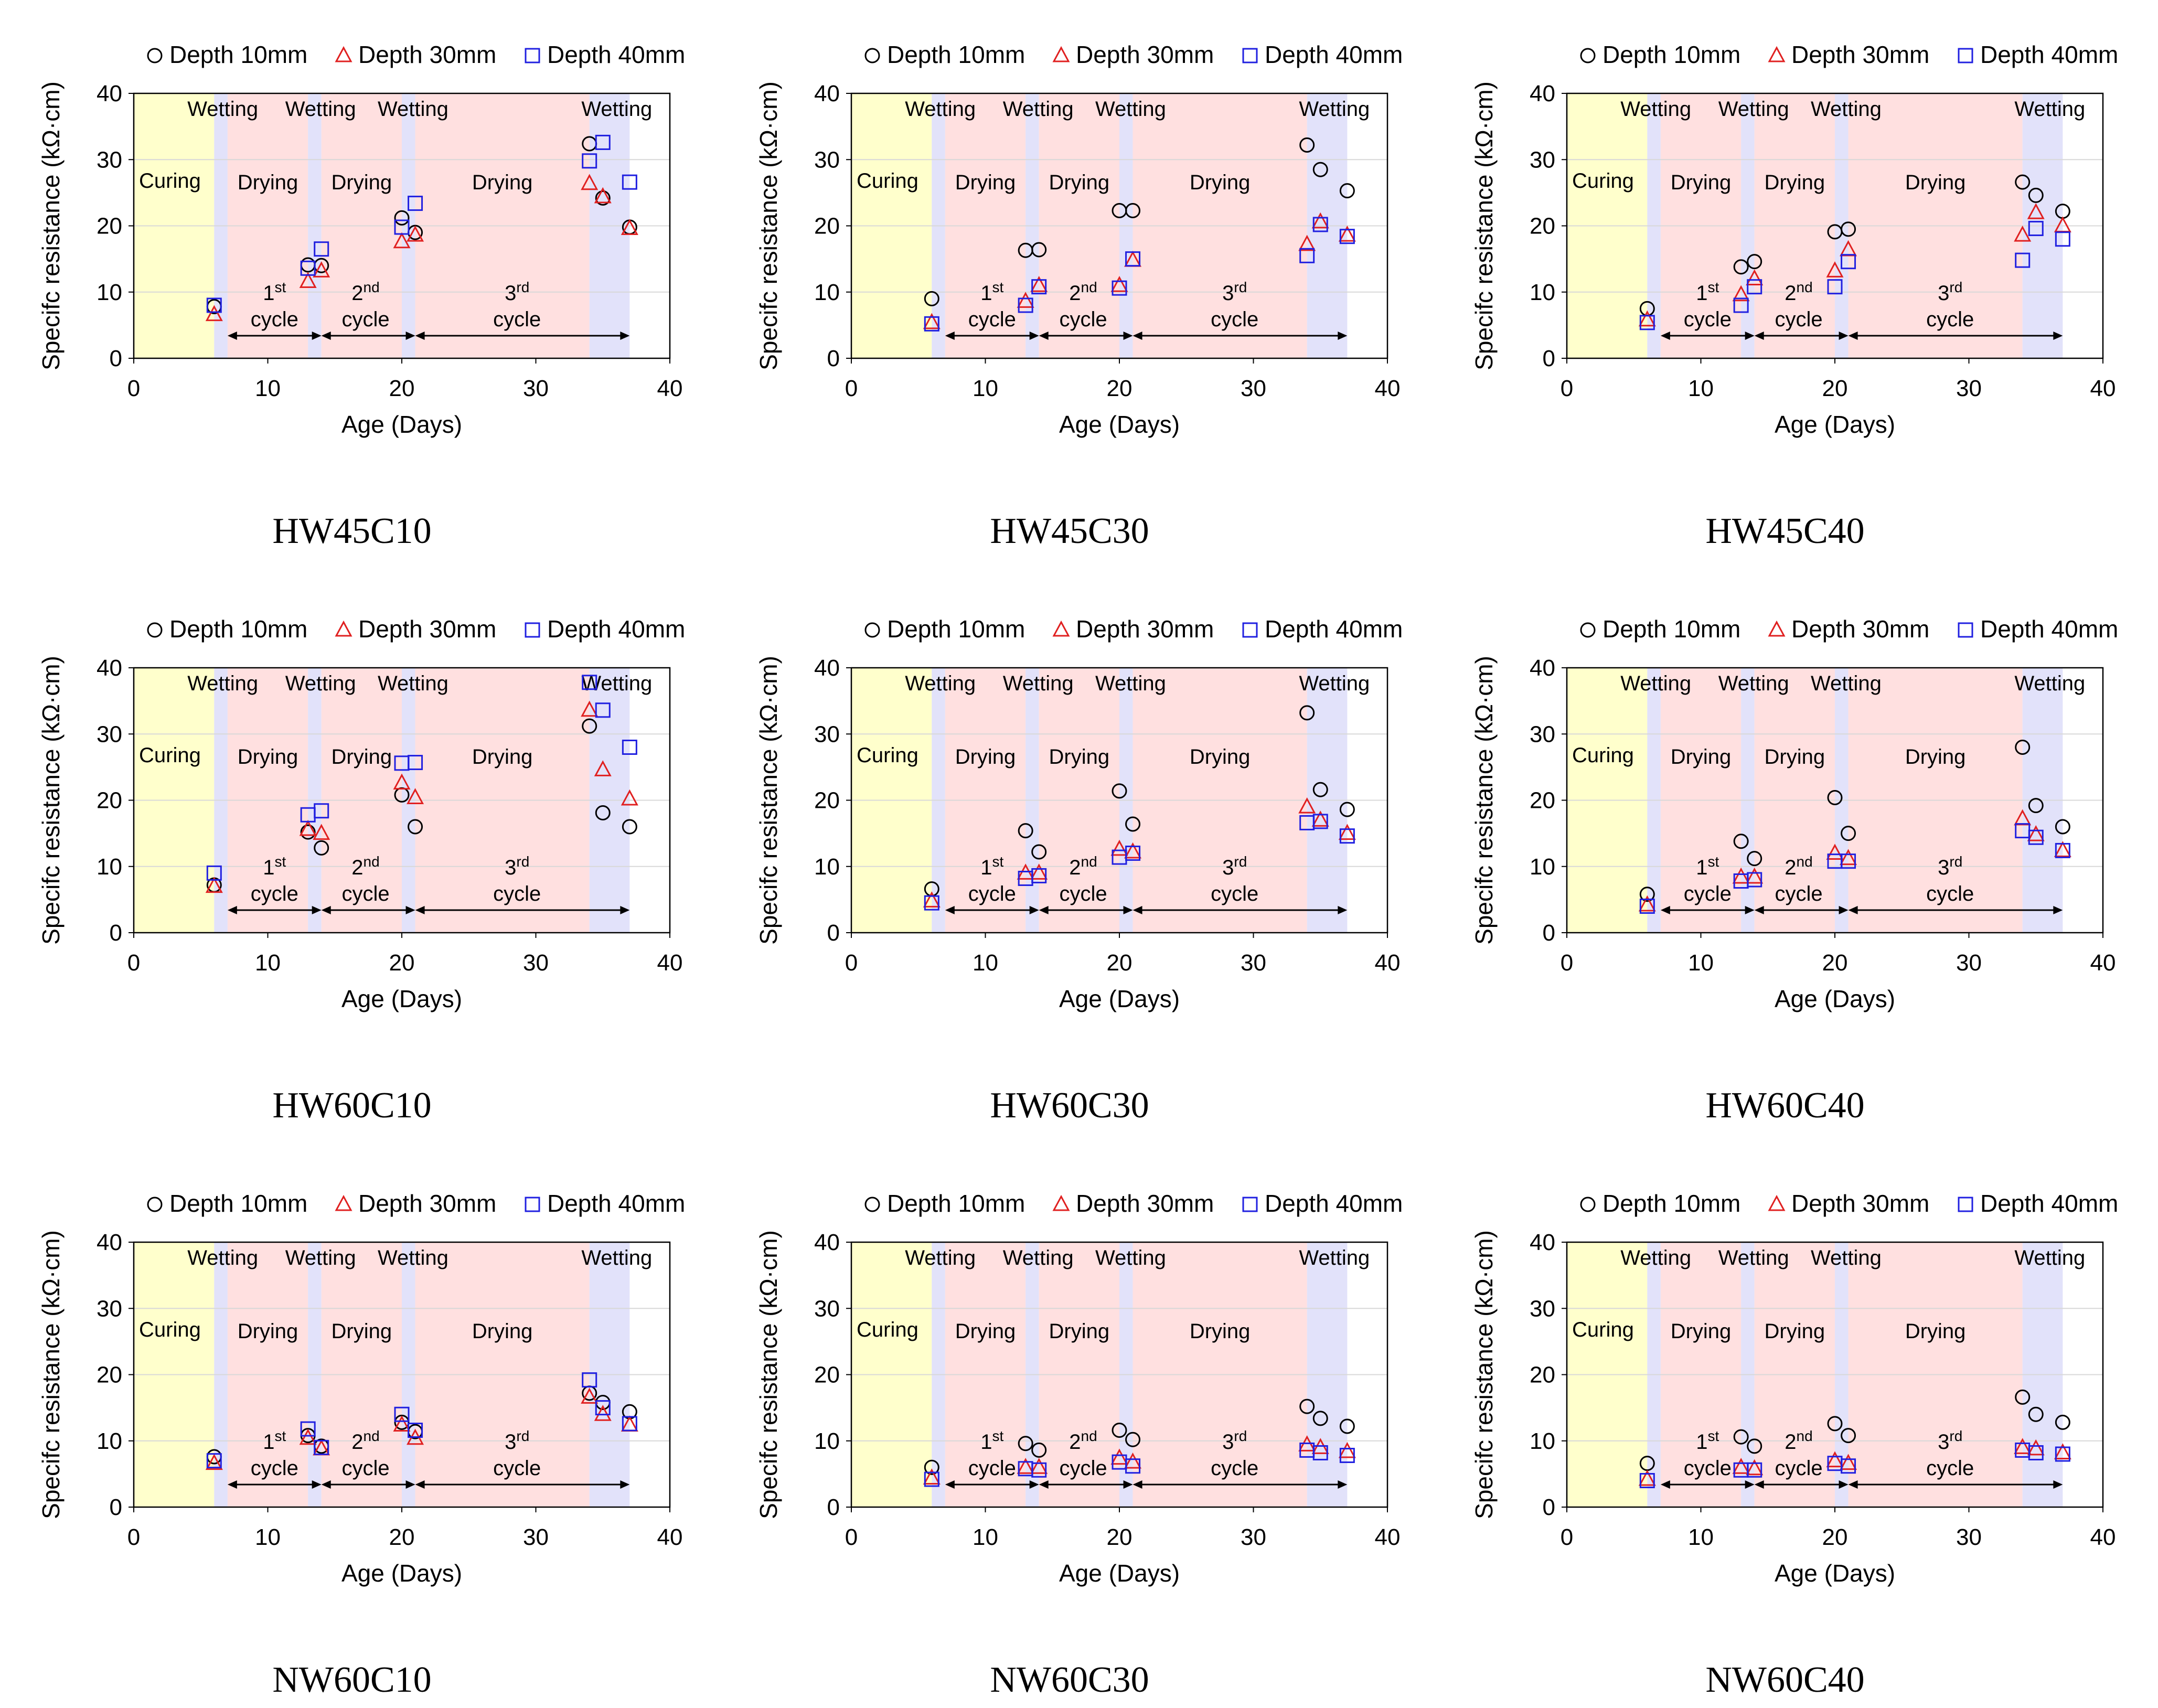 Image resolution: width=2158 pixels, height=1708 pixels. Describe the element at coordinates (986, 293) in the screenshot. I see `cycle-number-digit: 1` at that location.